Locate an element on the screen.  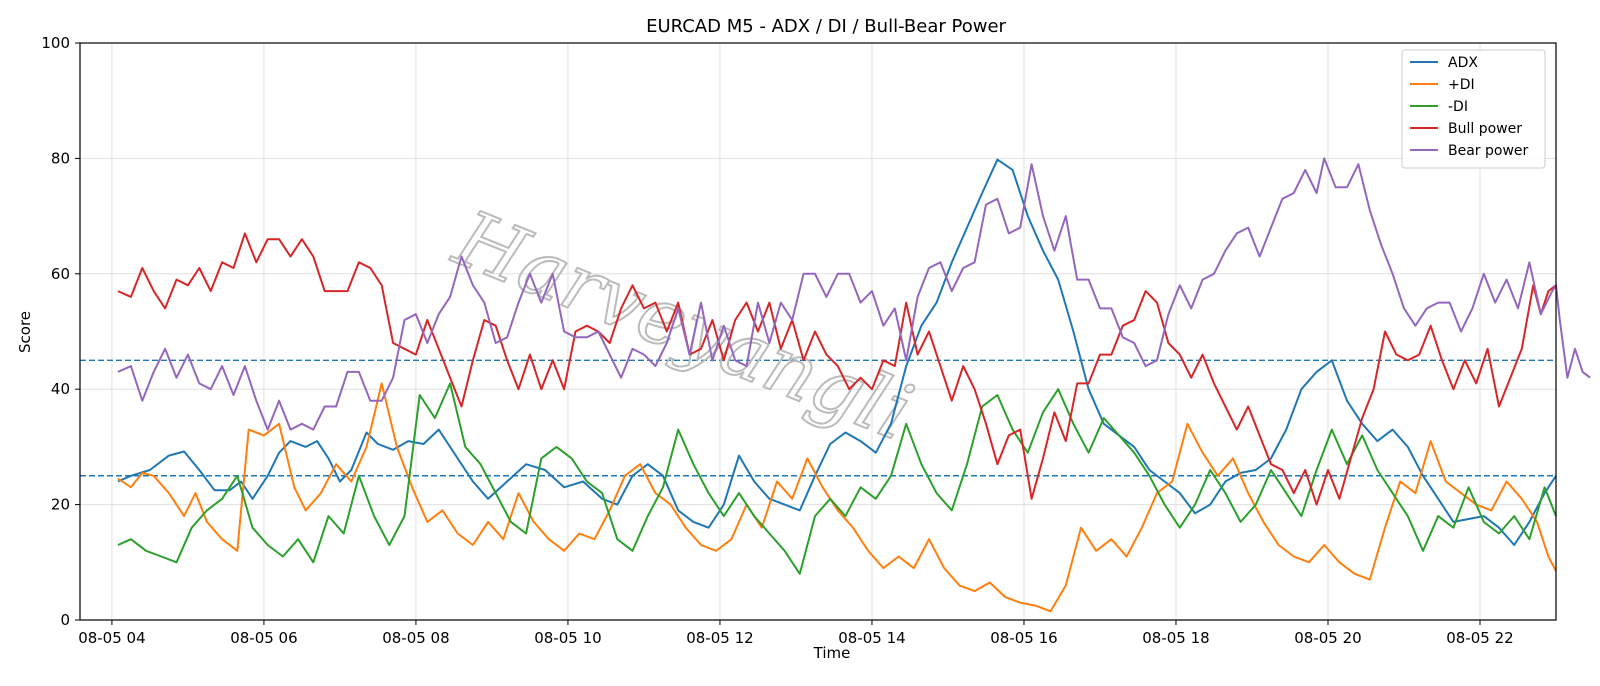
y-tick-label: 80 is located at coordinates (60, 158).